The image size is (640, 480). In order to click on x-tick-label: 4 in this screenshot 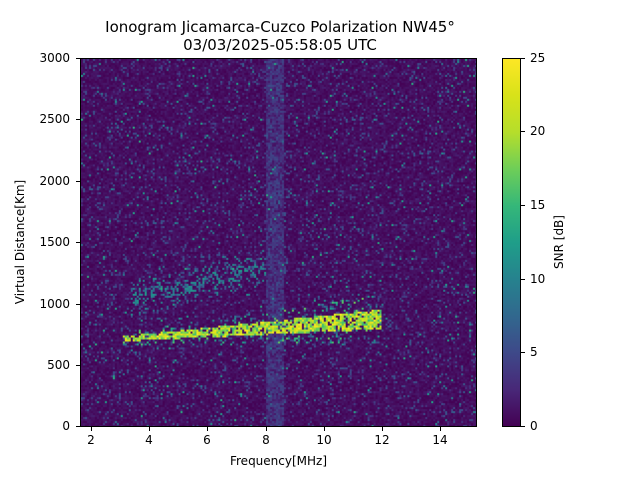, I will do `click(149, 440)`.